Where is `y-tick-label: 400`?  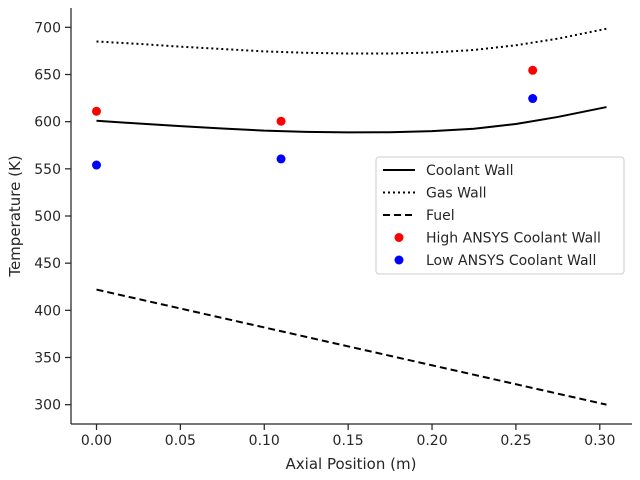
y-tick-label: 400 is located at coordinates (47, 311).